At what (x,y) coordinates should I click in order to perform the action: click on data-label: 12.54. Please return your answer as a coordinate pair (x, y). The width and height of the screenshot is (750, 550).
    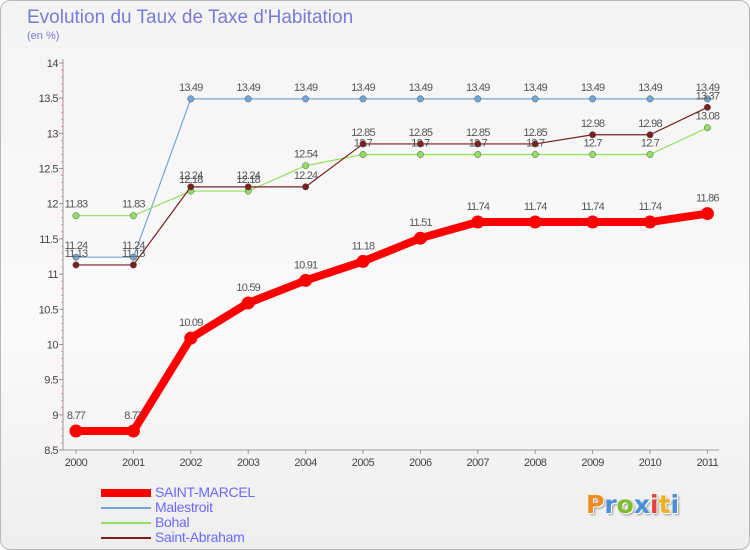
    Looking at the image, I should click on (306, 155).